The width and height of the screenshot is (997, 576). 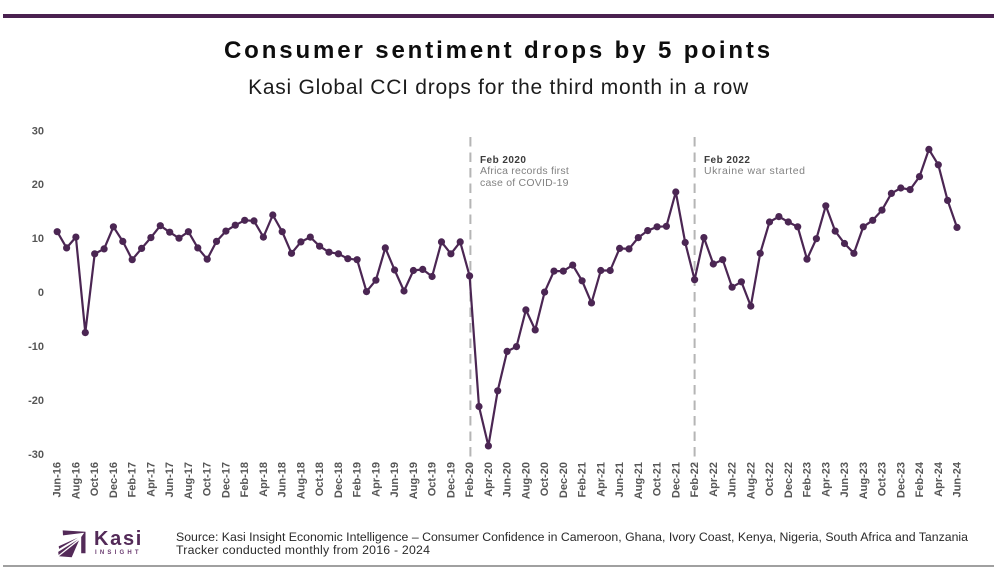 What do you see at coordinates (208, 479) in the screenshot?
I see `svg-text: Oct-17` at bounding box center [208, 479].